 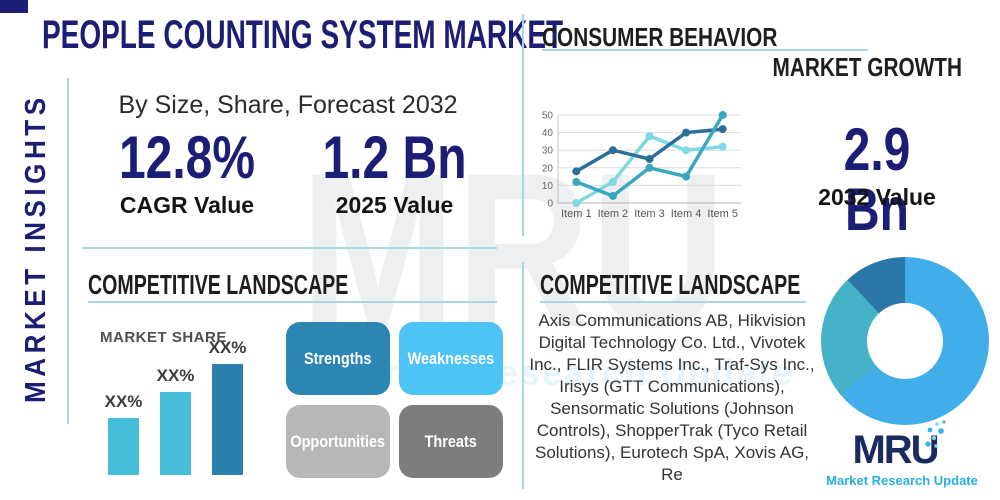 I want to click on y-tick-label: 40, so click(x=548, y=133).